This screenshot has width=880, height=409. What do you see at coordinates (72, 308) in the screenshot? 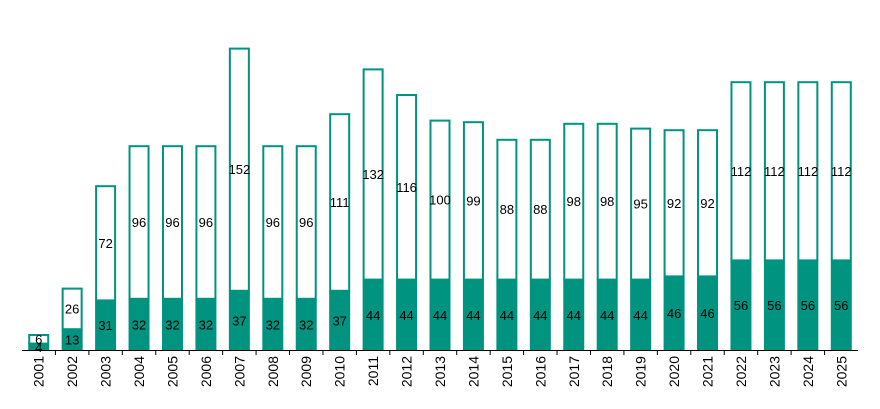
I see `data-label-upper: 26` at bounding box center [72, 308].